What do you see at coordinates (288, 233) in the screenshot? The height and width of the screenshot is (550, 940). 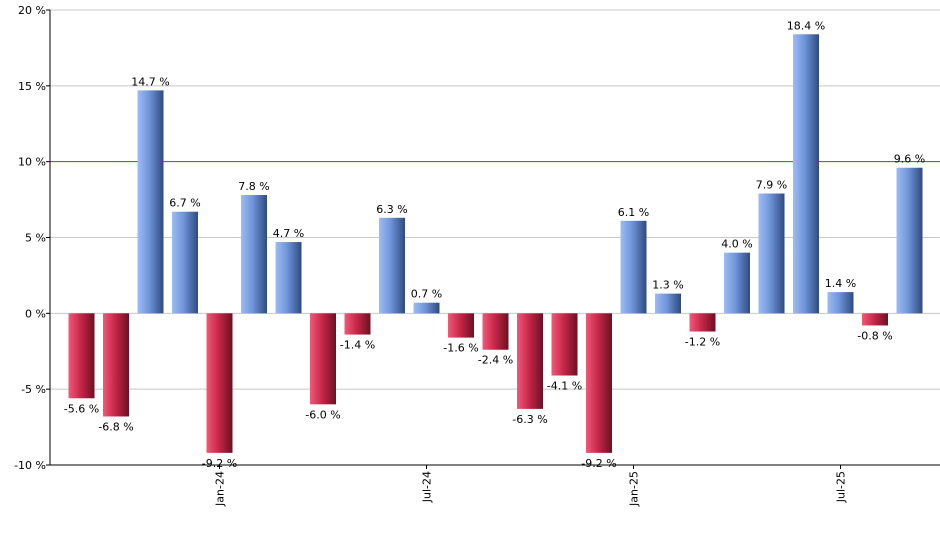 I see `bar-value-label: 4.7 %` at bounding box center [288, 233].